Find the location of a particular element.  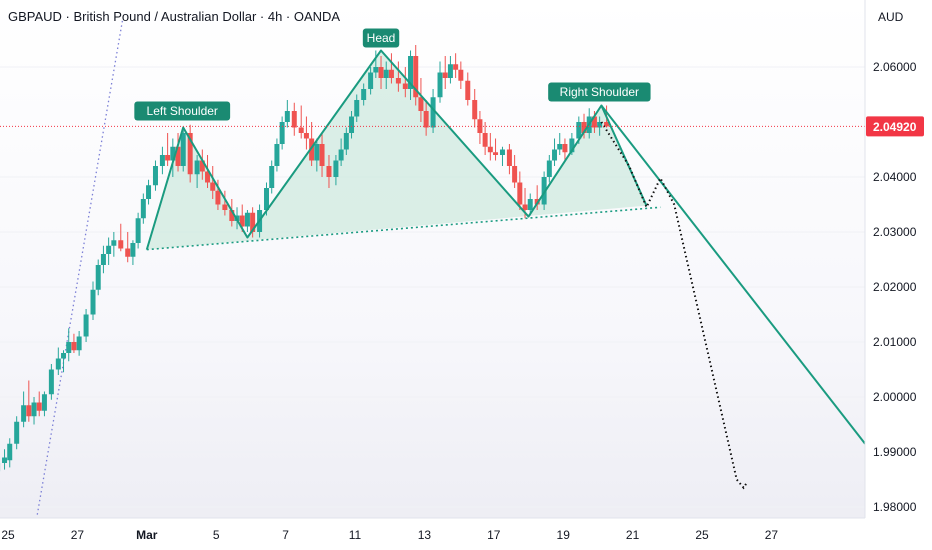

price-tick-label: 2.04000 is located at coordinates (895, 177).